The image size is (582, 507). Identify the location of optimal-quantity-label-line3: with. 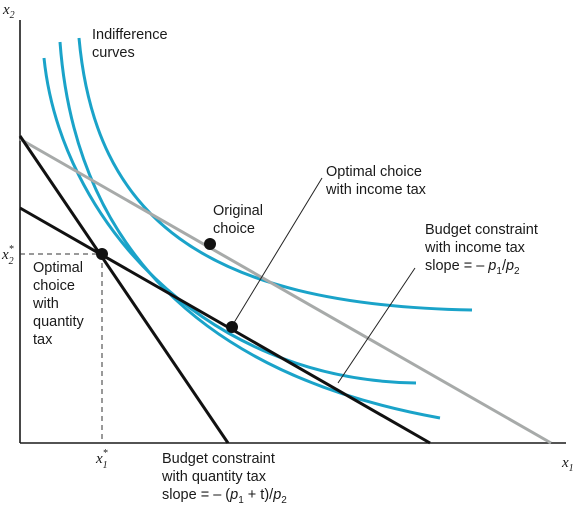
(45, 304).